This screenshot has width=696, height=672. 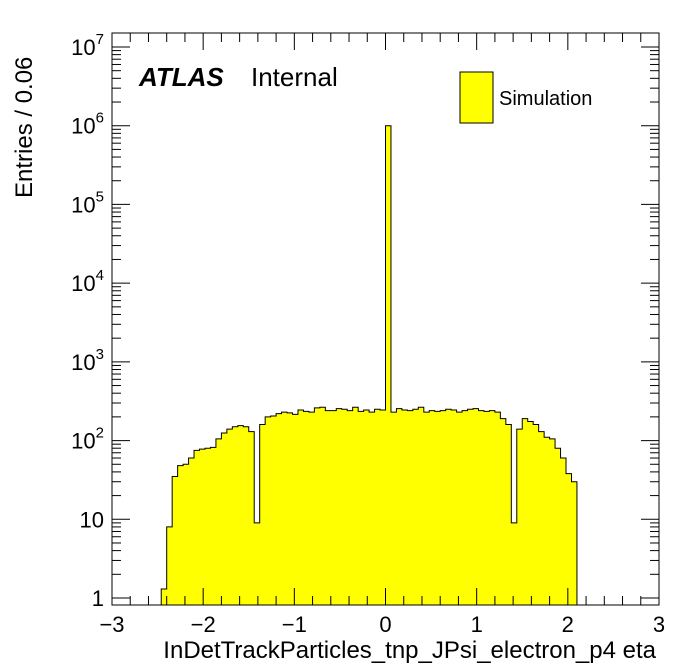 I want to click on y-tick-label: 10², so click(x=87, y=439).